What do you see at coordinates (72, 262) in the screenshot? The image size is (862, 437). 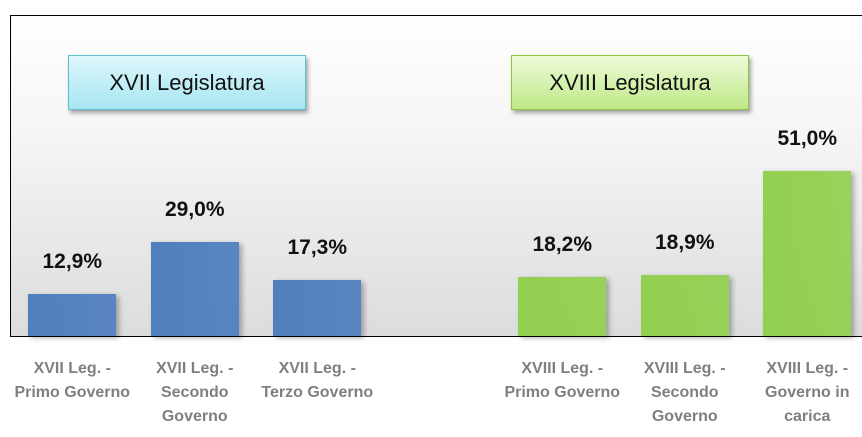 I see `data-label: 12,9%` at bounding box center [72, 262].